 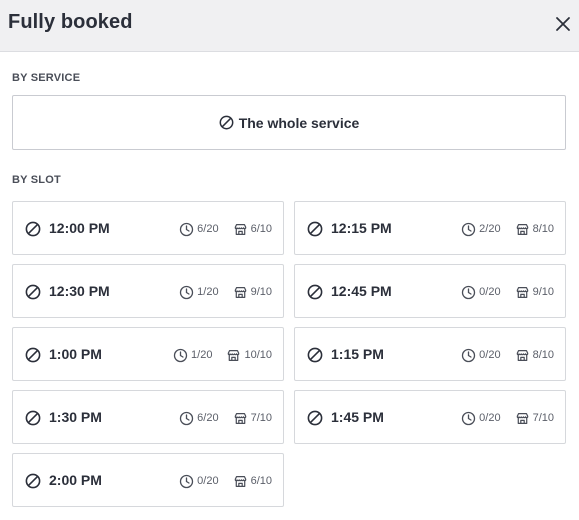 I want to click on slot-time: 1:30 PM, so click(x=75, y=417).